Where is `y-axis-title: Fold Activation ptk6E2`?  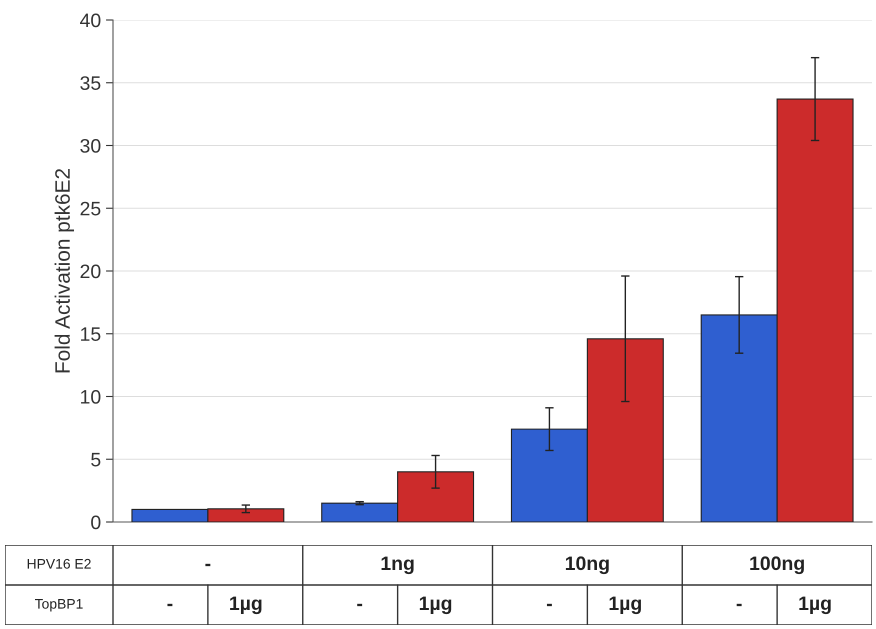
y-axis-title: Fold Activation ptk6E2 is located at coordinates (64, 270).